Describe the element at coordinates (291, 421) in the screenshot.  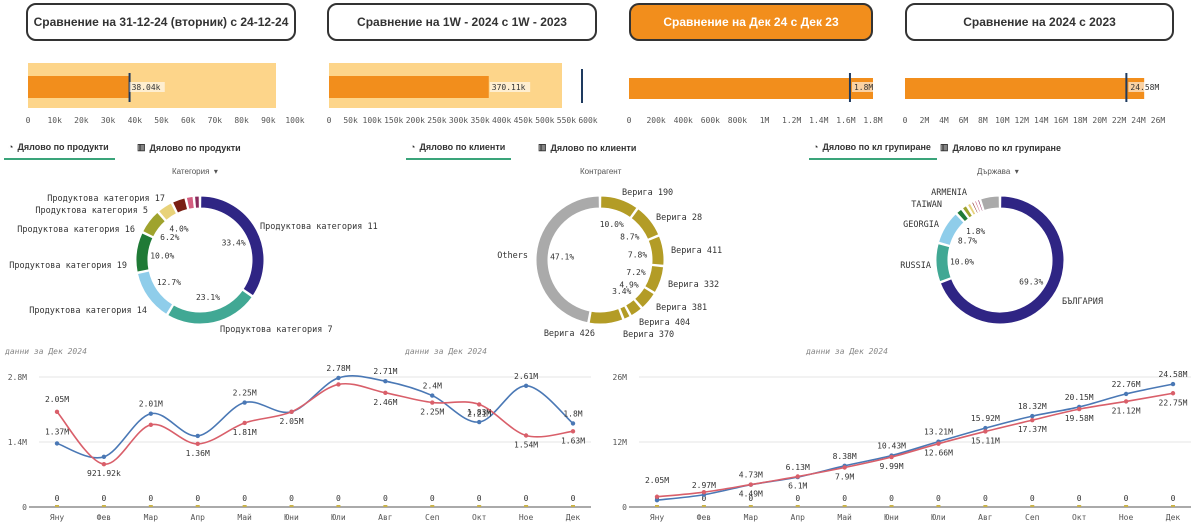
I see `data-label: 2.05M` at that location.